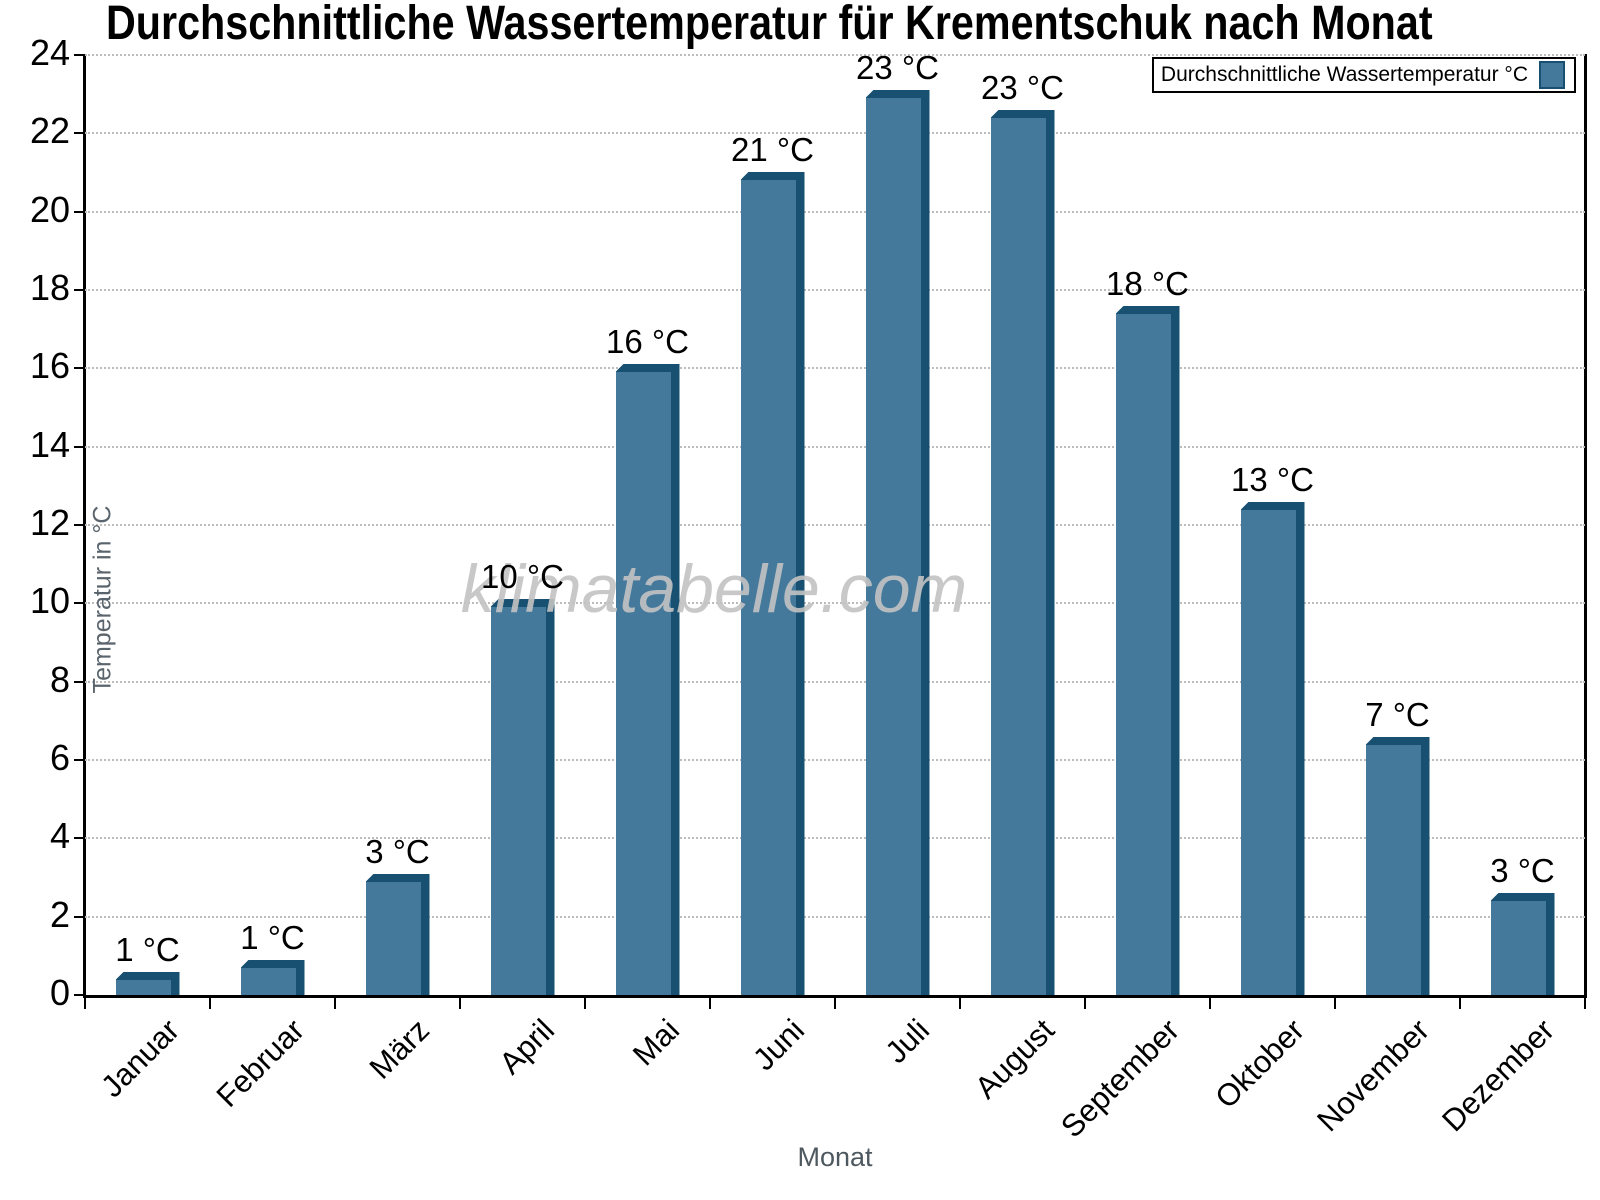  Describe the element at coordinates (49, 287) in the screenshot. I see `y-tick-label-18: 18` at that location.